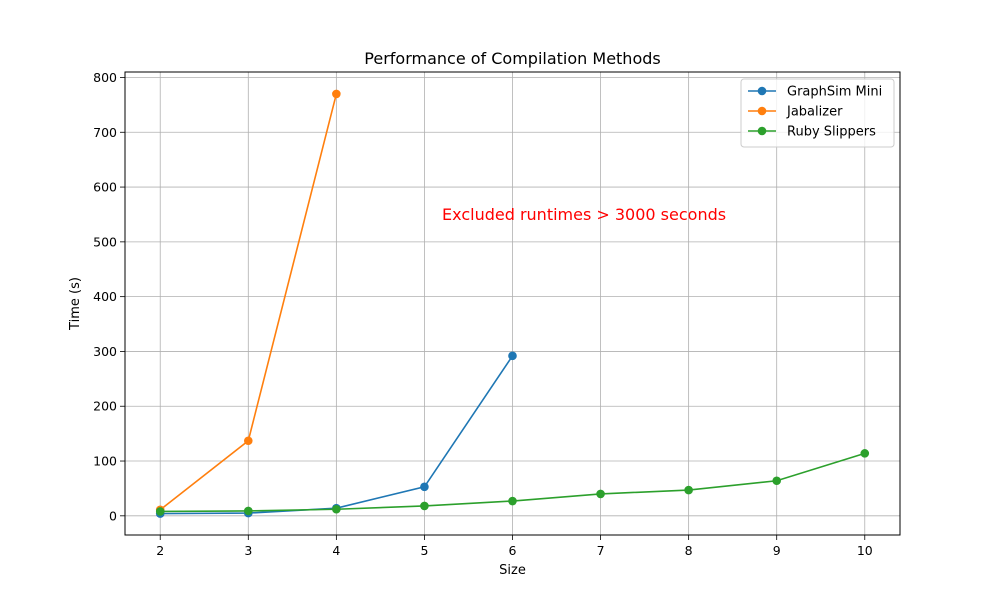  Describe the element at coordinates (831, 132) in the screenshot. I see `legend-label-ruby-slippers: Ruby Slippers` at that location.